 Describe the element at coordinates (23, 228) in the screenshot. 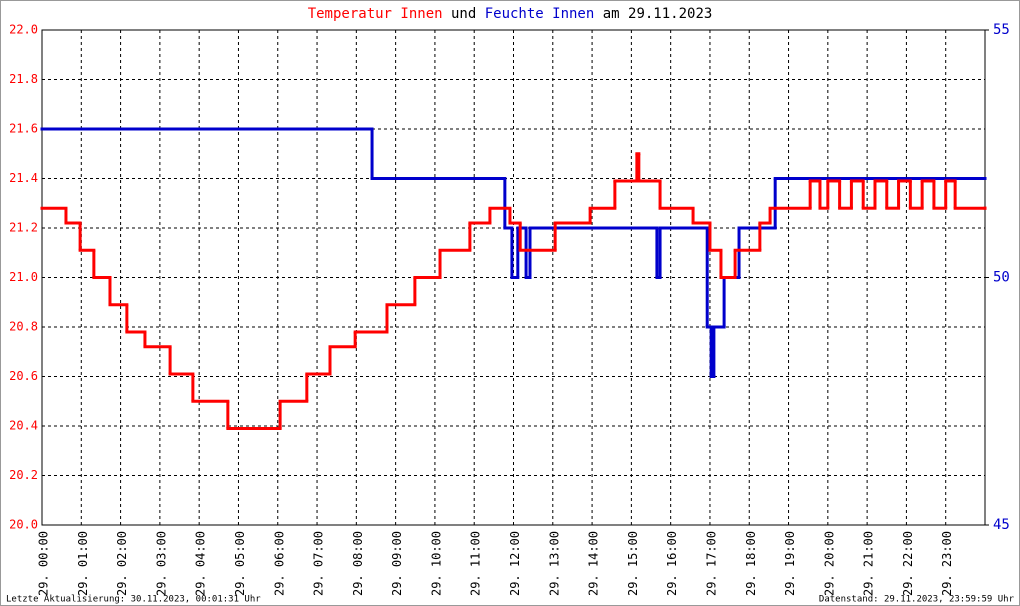

I see `y-tick-label: 21.2` at that location.